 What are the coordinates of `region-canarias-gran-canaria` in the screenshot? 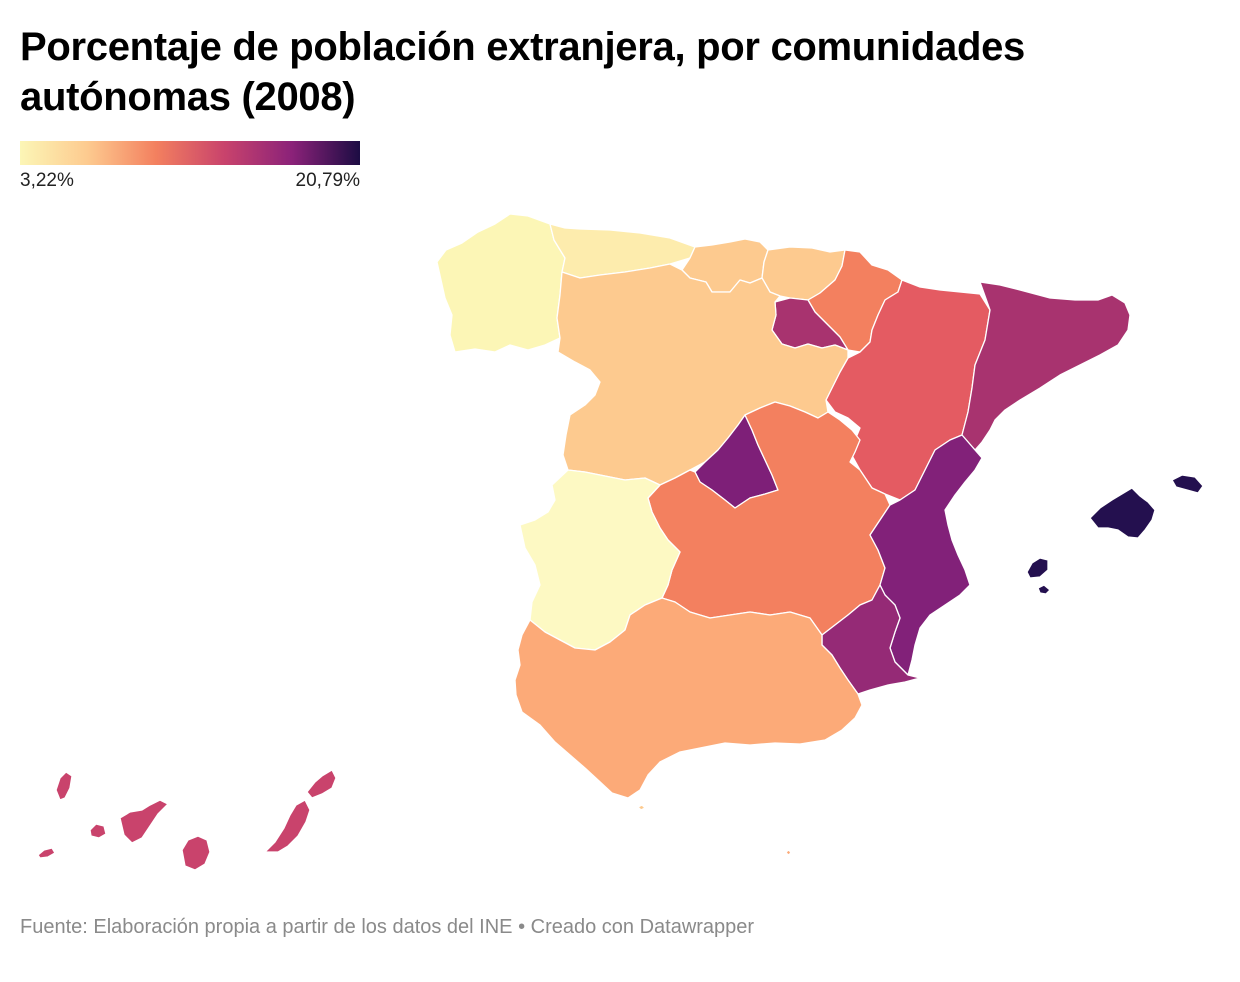 It's located at (196, 853).